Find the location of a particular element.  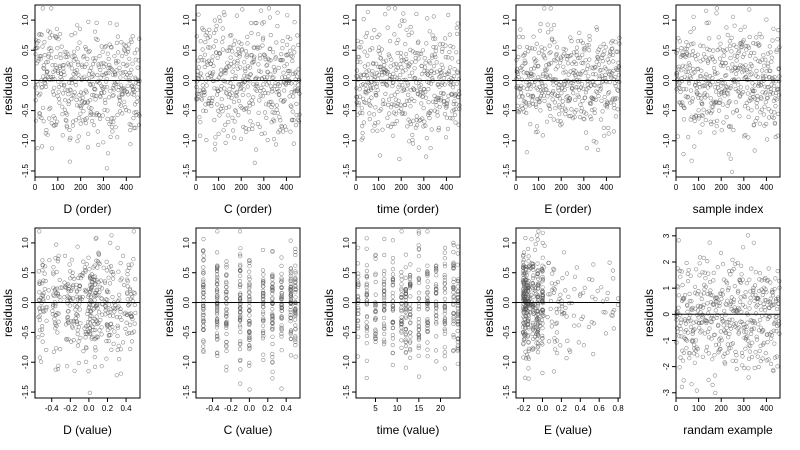

x-tick-label: 0.0 is located at coordinates (543, 408).